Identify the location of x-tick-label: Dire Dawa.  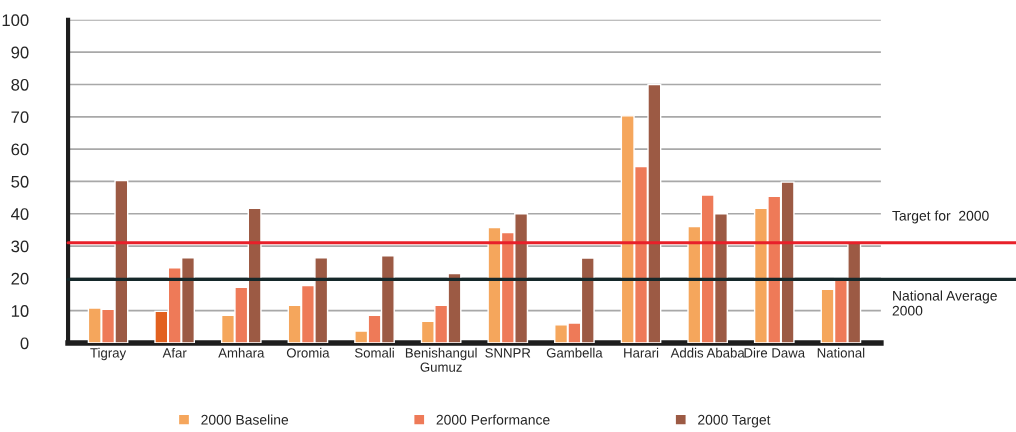
(775, 352).